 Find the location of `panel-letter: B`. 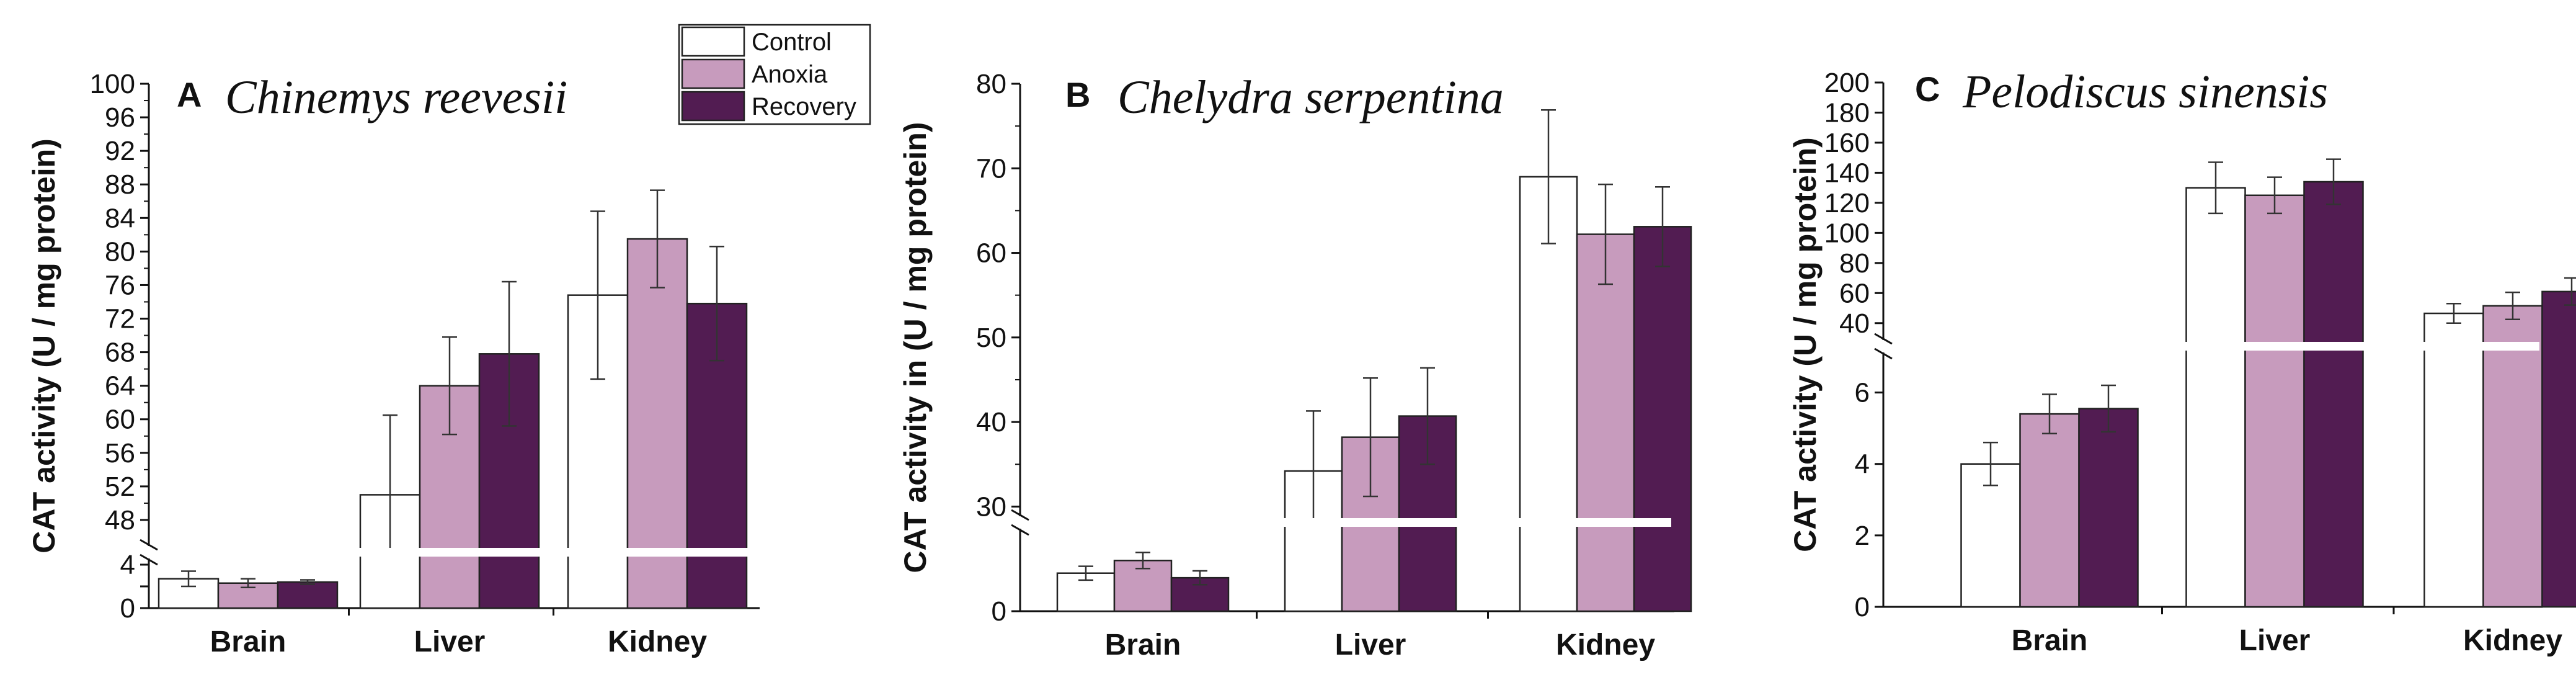

panel-letter: B is located at coordinates (1077, 95).